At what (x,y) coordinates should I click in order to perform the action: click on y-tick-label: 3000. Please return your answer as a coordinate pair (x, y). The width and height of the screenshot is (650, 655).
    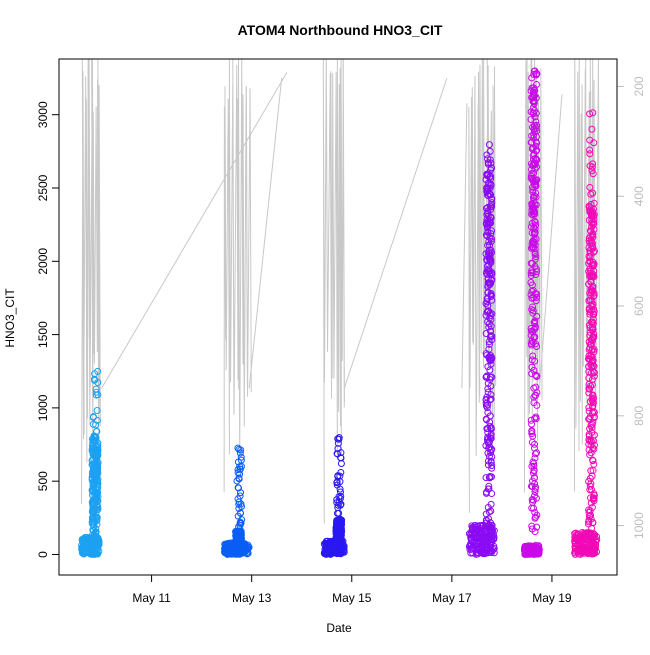
    Looking at the image, I should click on (43, 114).